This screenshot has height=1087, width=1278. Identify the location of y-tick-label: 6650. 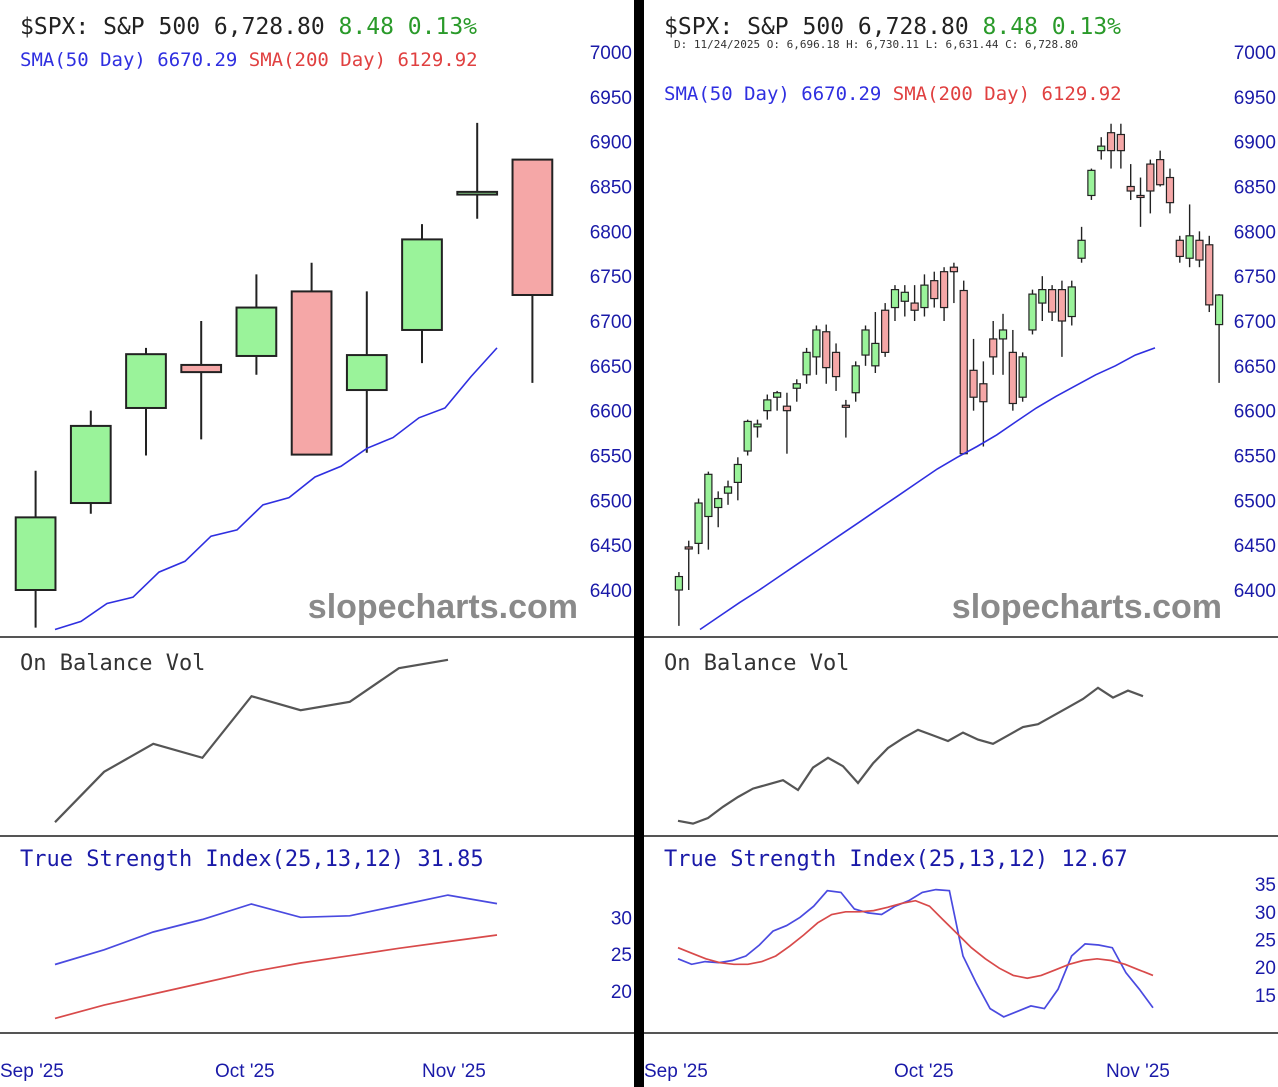
(611, 367).